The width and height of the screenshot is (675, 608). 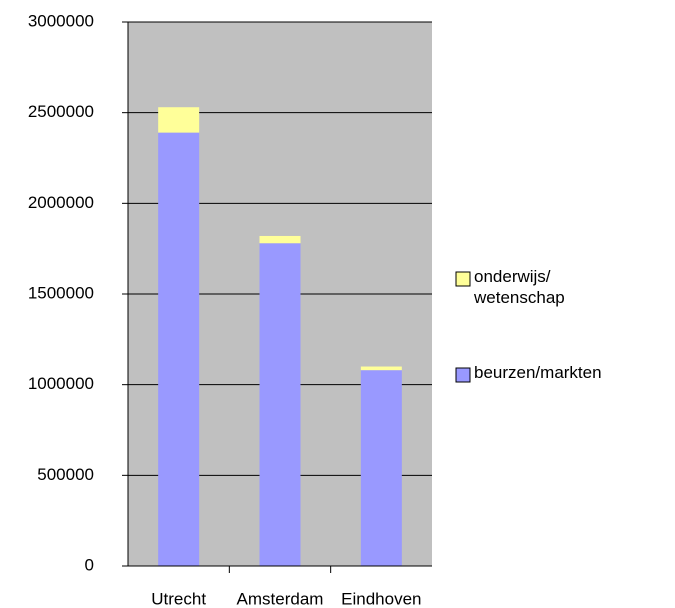 What do you see at coordinates (61, 111) in the screenshot?
I see `y-tick-label: 2500000` at bounding box center [61, 111].